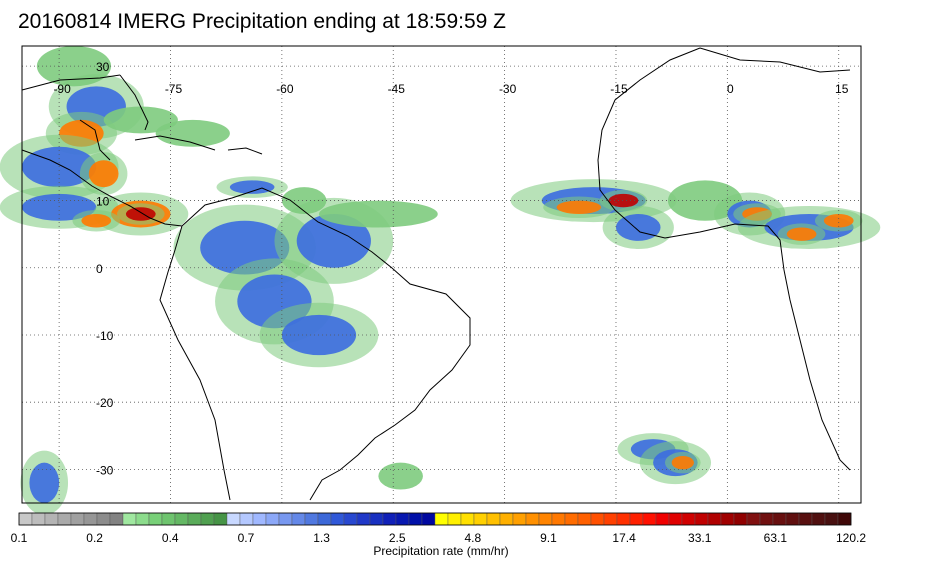 Image resolution: width=944 pixels, height=571 pixels. What do you see at coordinates (94, 538) in the screenshot?
I see `colorbar-tick-label: 0.2` at bounding box center [94, 538].